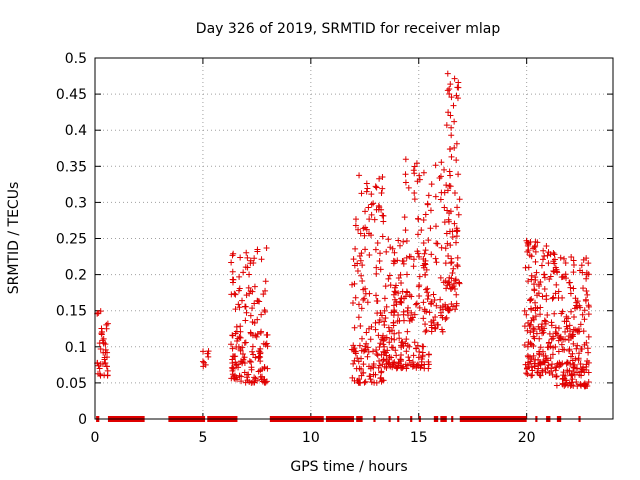  Describe the element at coordinates (76, 131) in the screenshot. I see `y-tick-label: 0.4` at that location.